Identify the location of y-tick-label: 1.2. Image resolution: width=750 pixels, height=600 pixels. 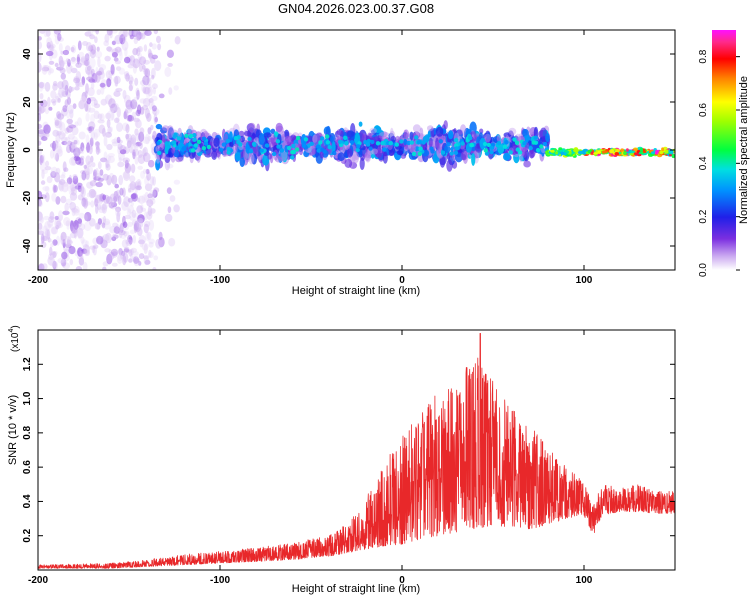
(27, 364).